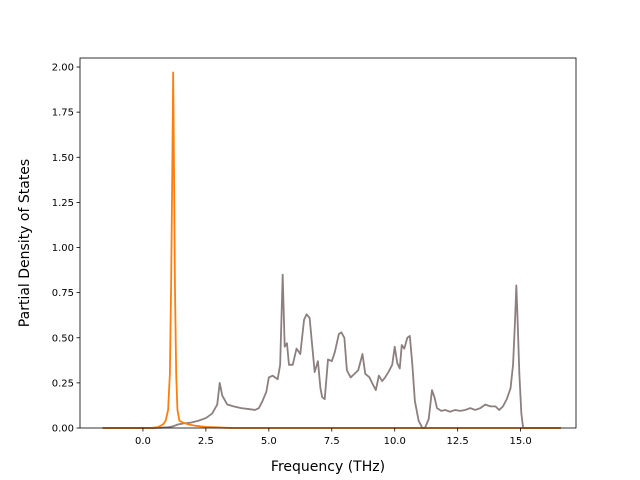 The height and width of the screenshot is (480, 640). I want to click on x-tick-label: 15.0, so click(520, 441).